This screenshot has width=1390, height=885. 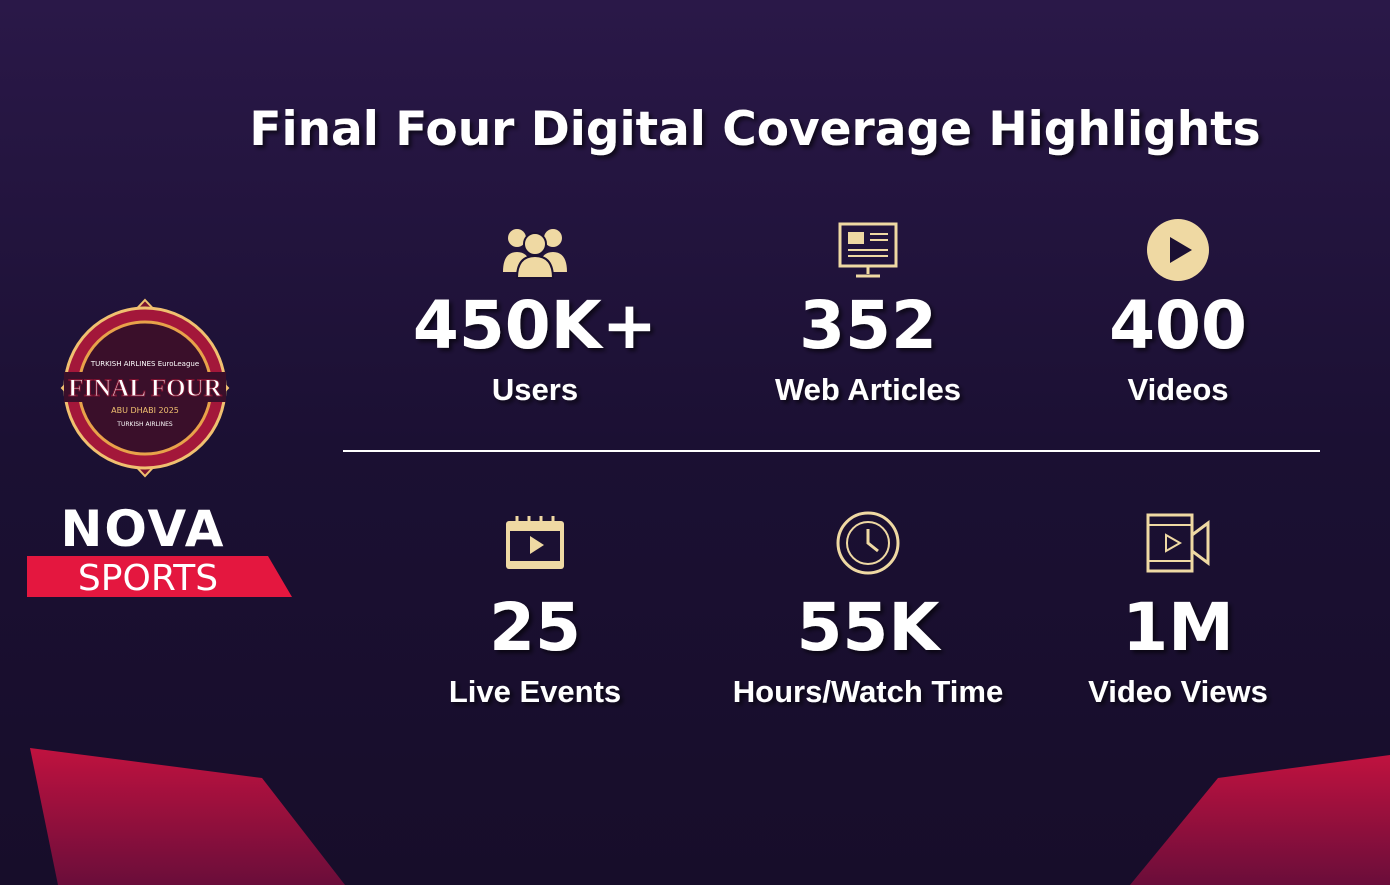 I want to click on brand-logo: NOVA SPORTS, so click(x=159, y=549).